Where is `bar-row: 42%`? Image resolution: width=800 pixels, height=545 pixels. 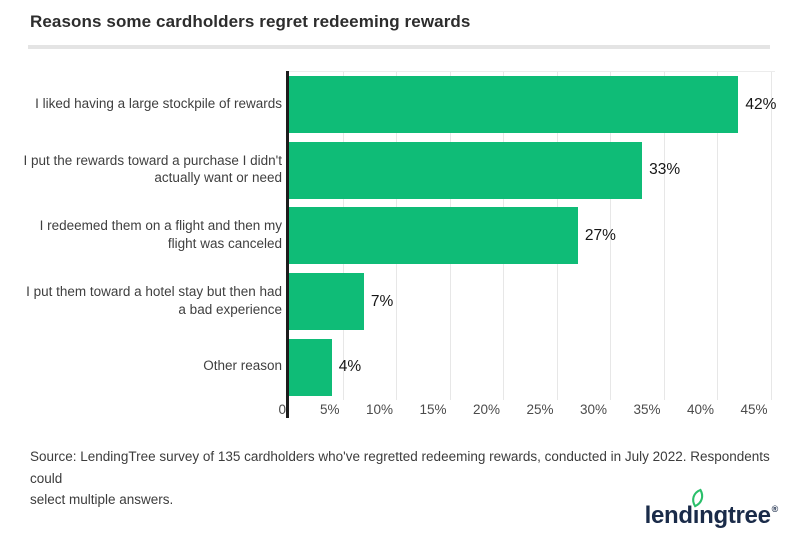
bar-row: 42% is located at coordinates (533, 105).